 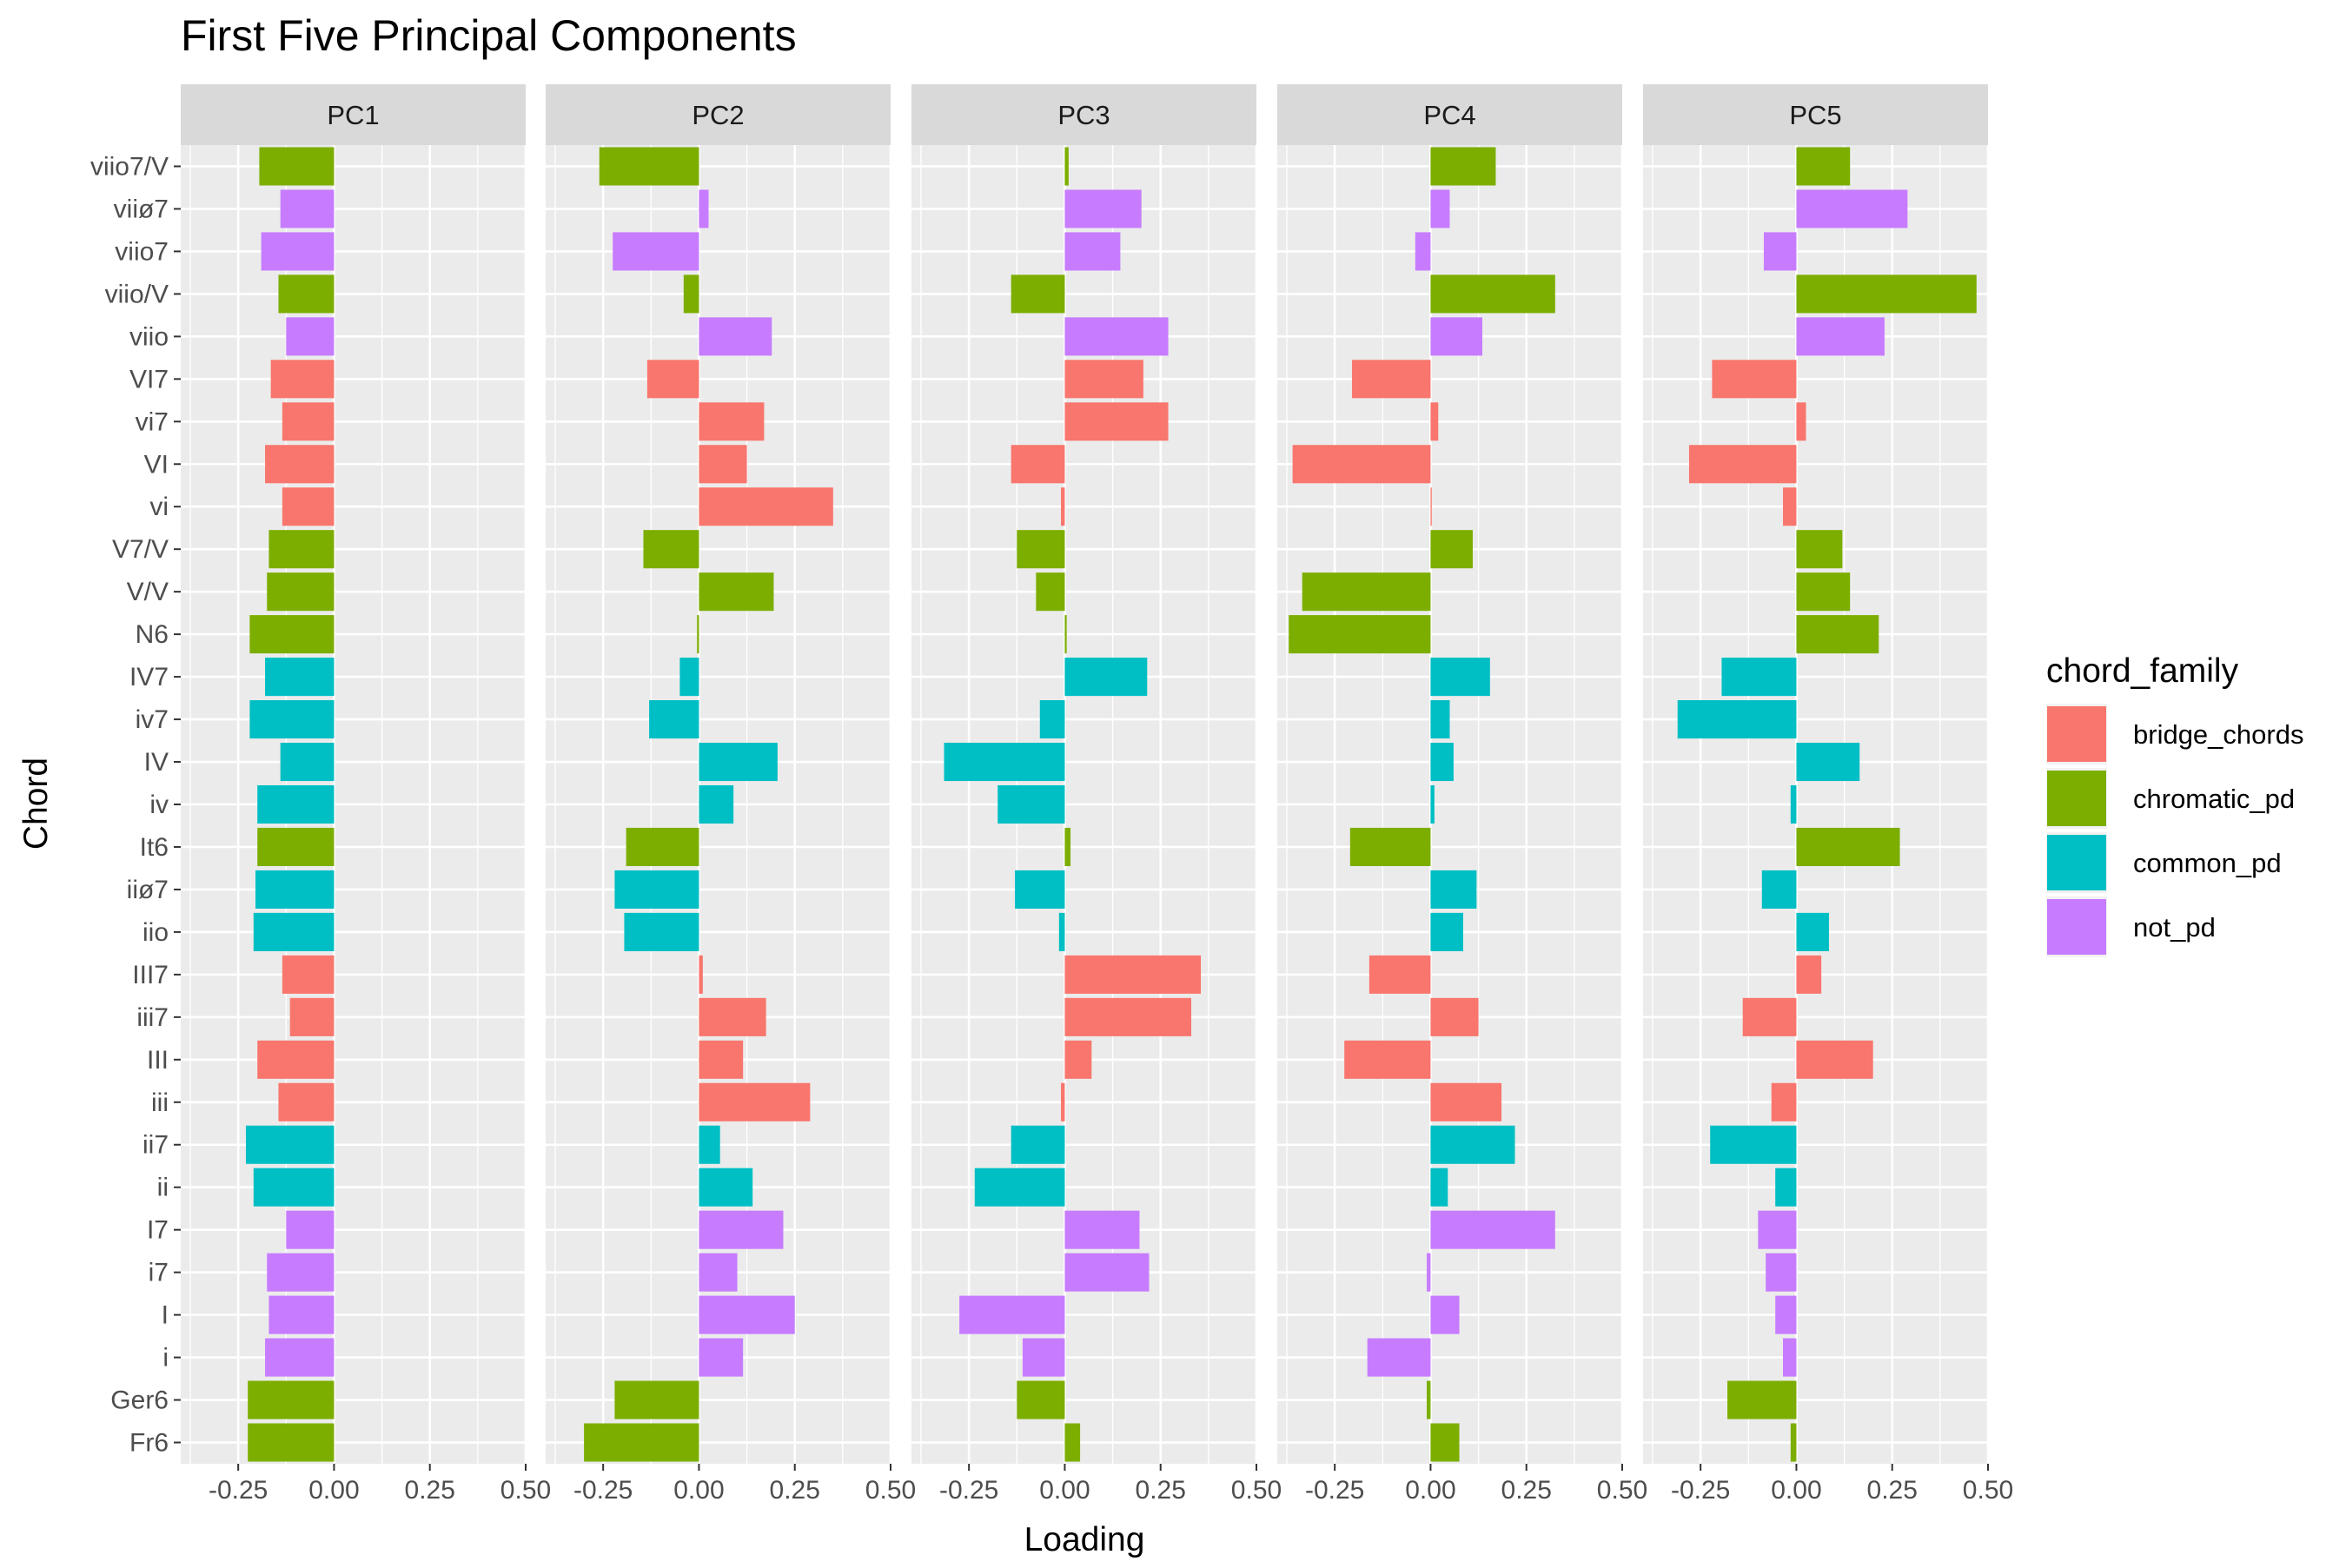 I want to click on facet-panel-pc4: PC4 -0.25 0.00 0.25 0.50, so click(x=1462, y=794).